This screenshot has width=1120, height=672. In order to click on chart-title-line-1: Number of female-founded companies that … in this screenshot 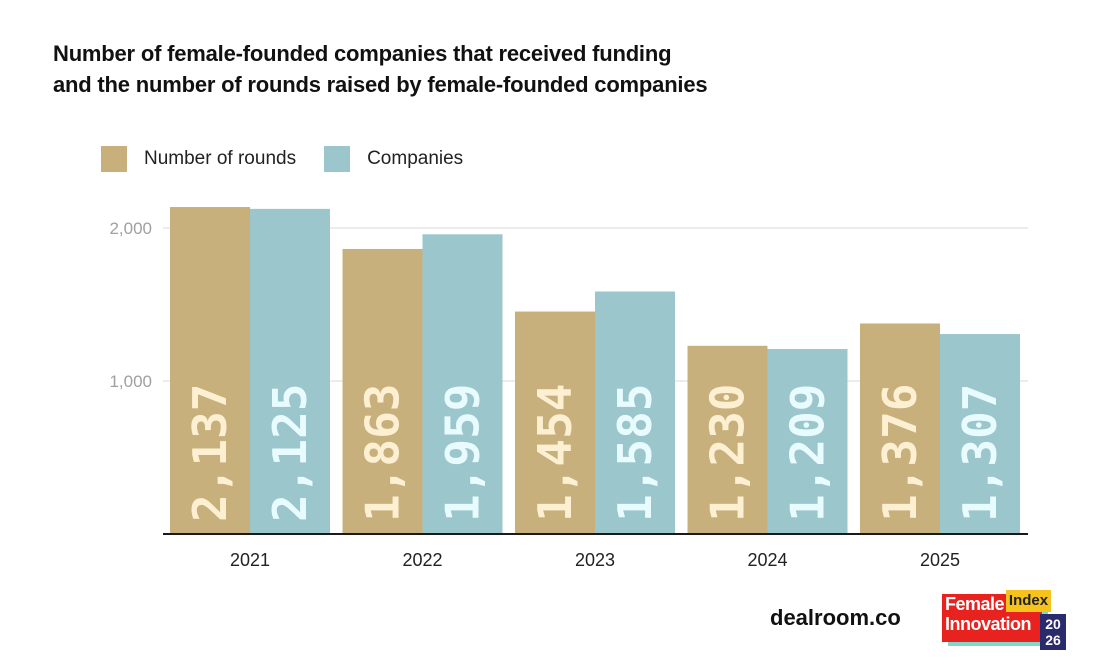, I will do `click(362, 53)`.